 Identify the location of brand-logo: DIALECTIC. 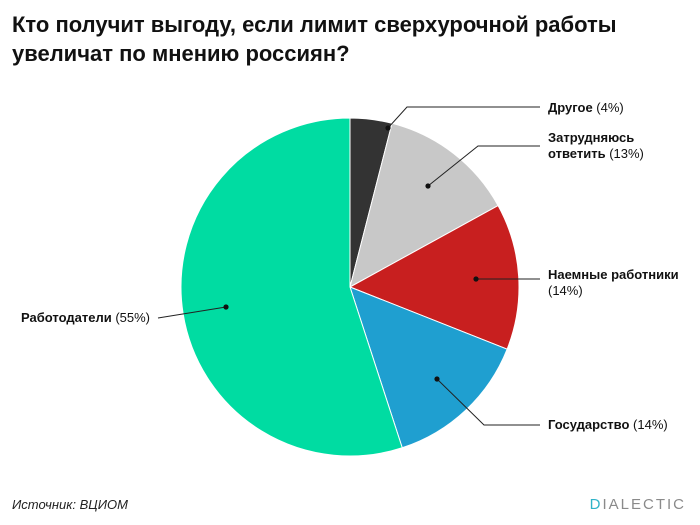
(638, 504).